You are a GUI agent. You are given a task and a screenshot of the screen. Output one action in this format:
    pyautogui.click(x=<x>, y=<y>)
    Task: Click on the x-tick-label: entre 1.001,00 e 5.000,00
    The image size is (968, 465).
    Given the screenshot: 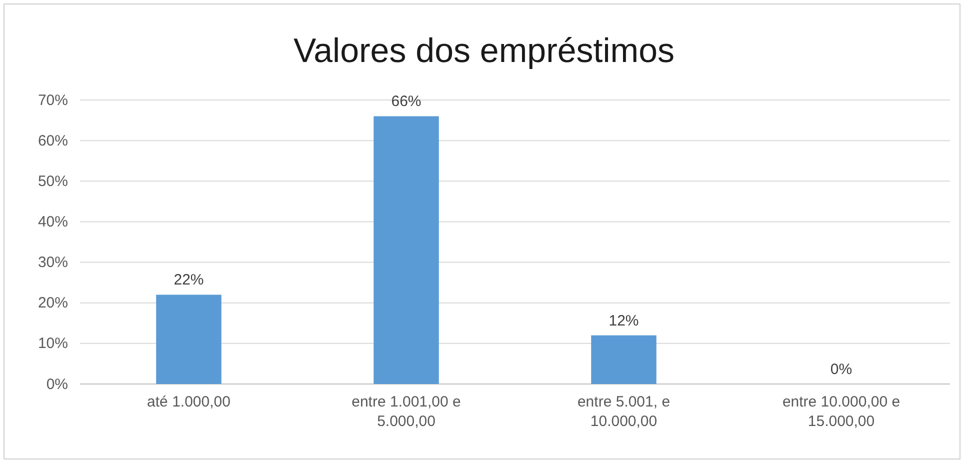 What is the action you would take?
    pyautogui.click(x=406, y=412)
    